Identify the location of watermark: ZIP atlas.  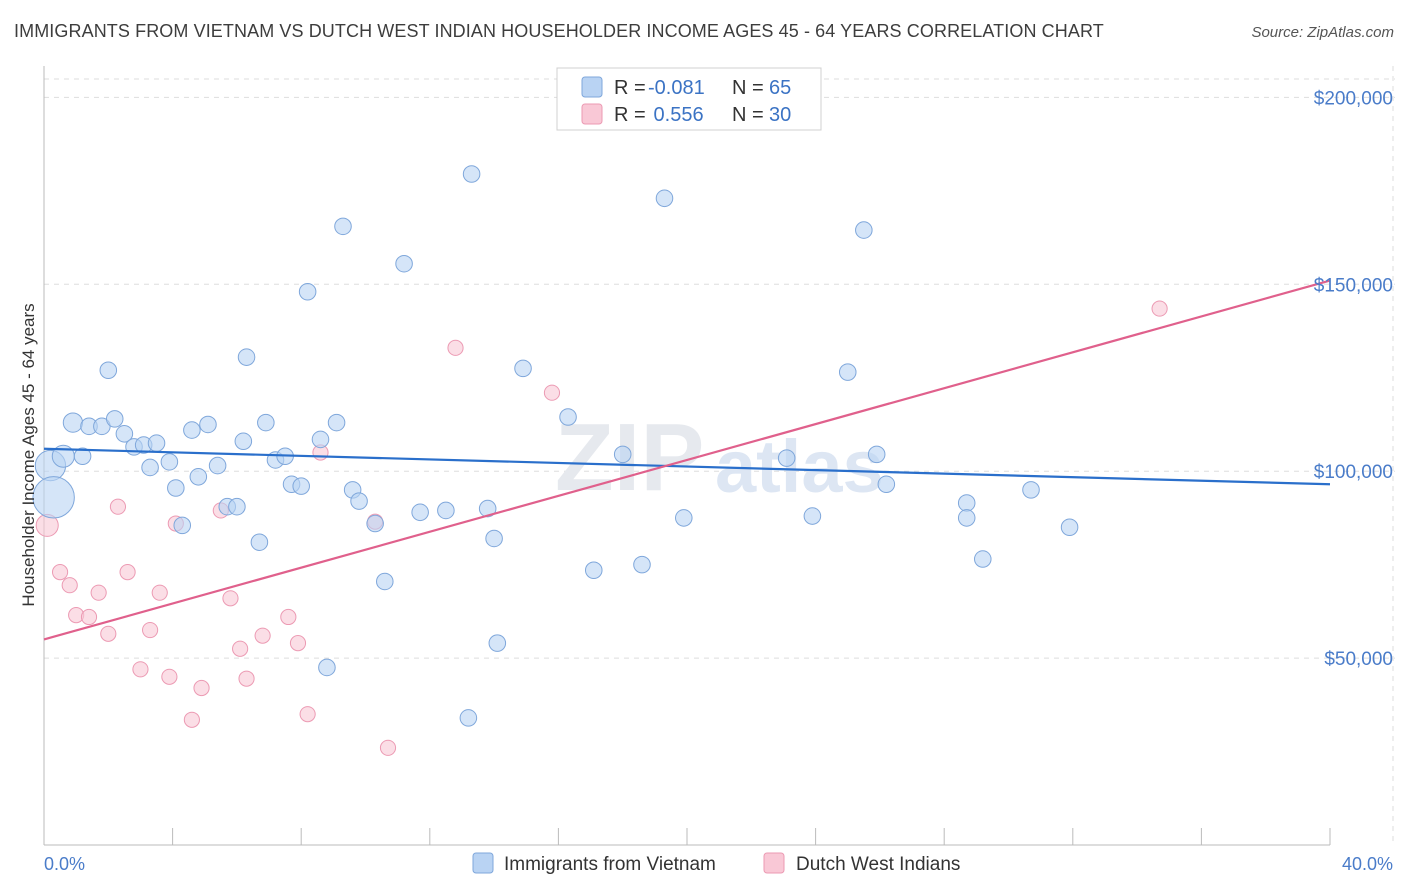
(719, 457).